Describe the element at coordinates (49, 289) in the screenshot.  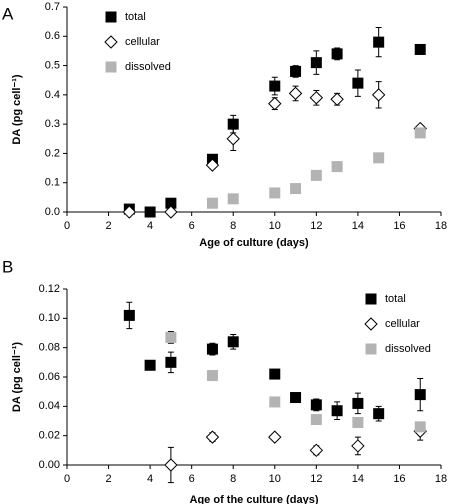
I see `y-tick-label: 0.12` at that location.